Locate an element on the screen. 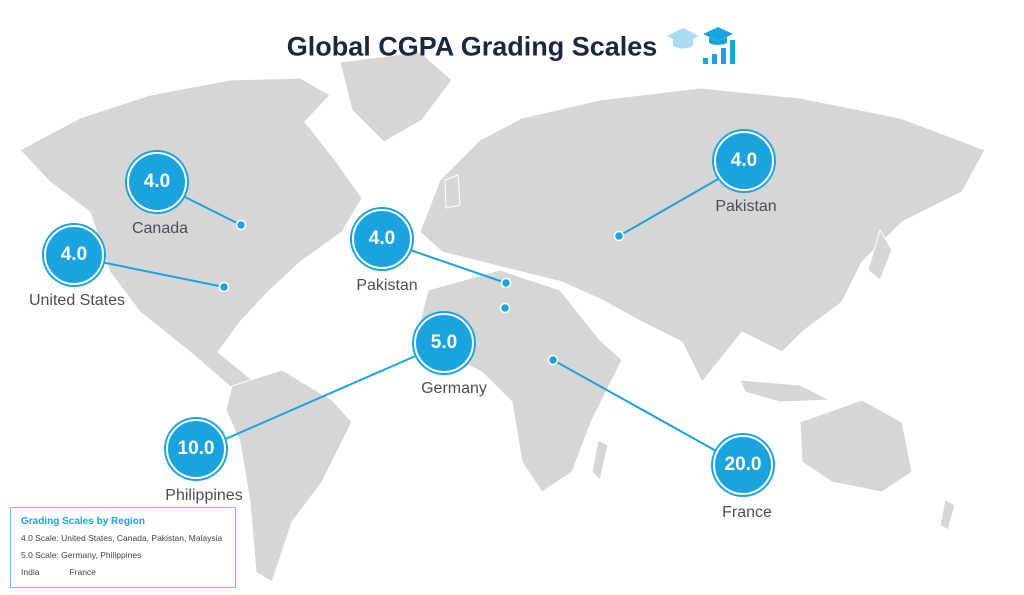 The image size is (1024, 595). madagascar is located at coordinates (600, 460).